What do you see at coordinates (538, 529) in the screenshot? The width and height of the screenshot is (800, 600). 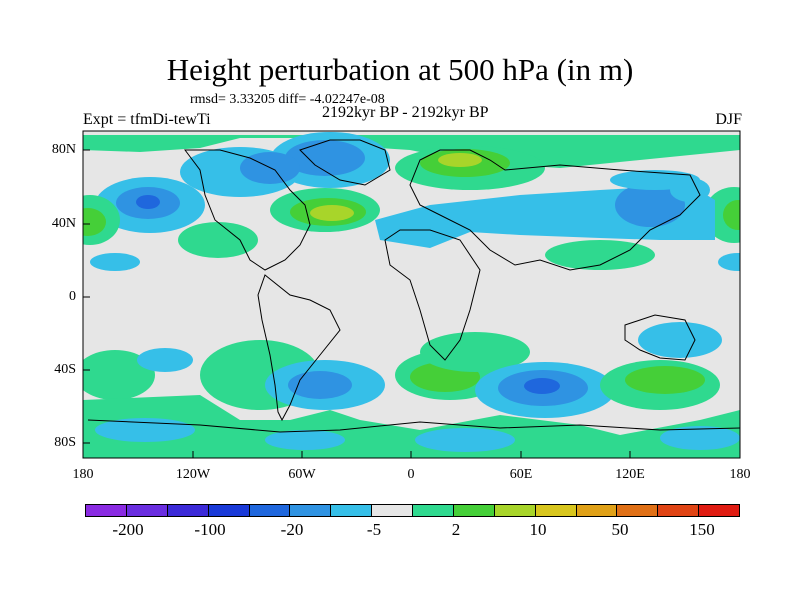 I see `colorbar-label: 10` at bounding box center [538, 529].